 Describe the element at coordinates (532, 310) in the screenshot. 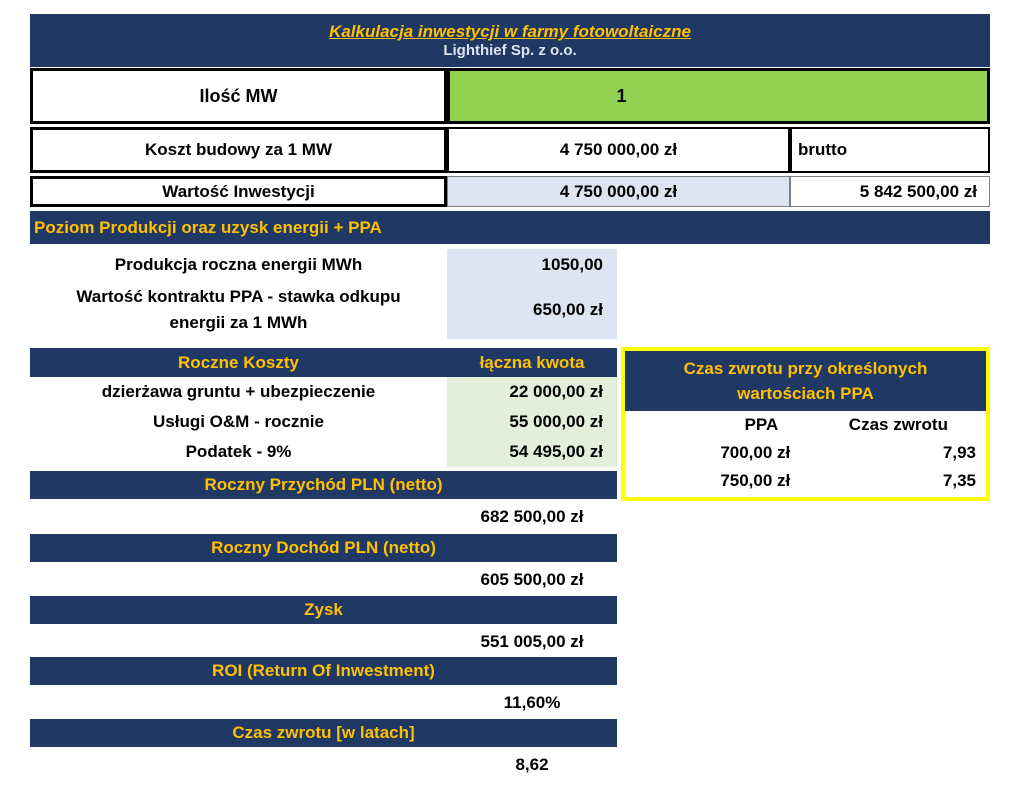

I see `ppa-contract-value: 650,00 zł` at that location.